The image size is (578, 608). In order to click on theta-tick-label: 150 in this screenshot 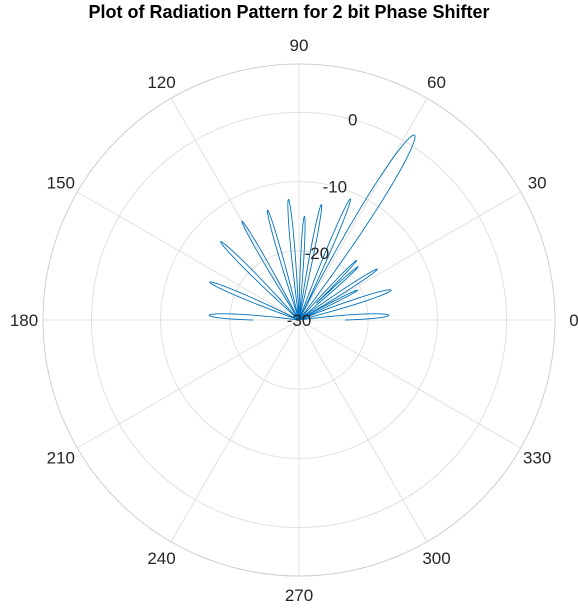, I will do `click(61, 183)`.